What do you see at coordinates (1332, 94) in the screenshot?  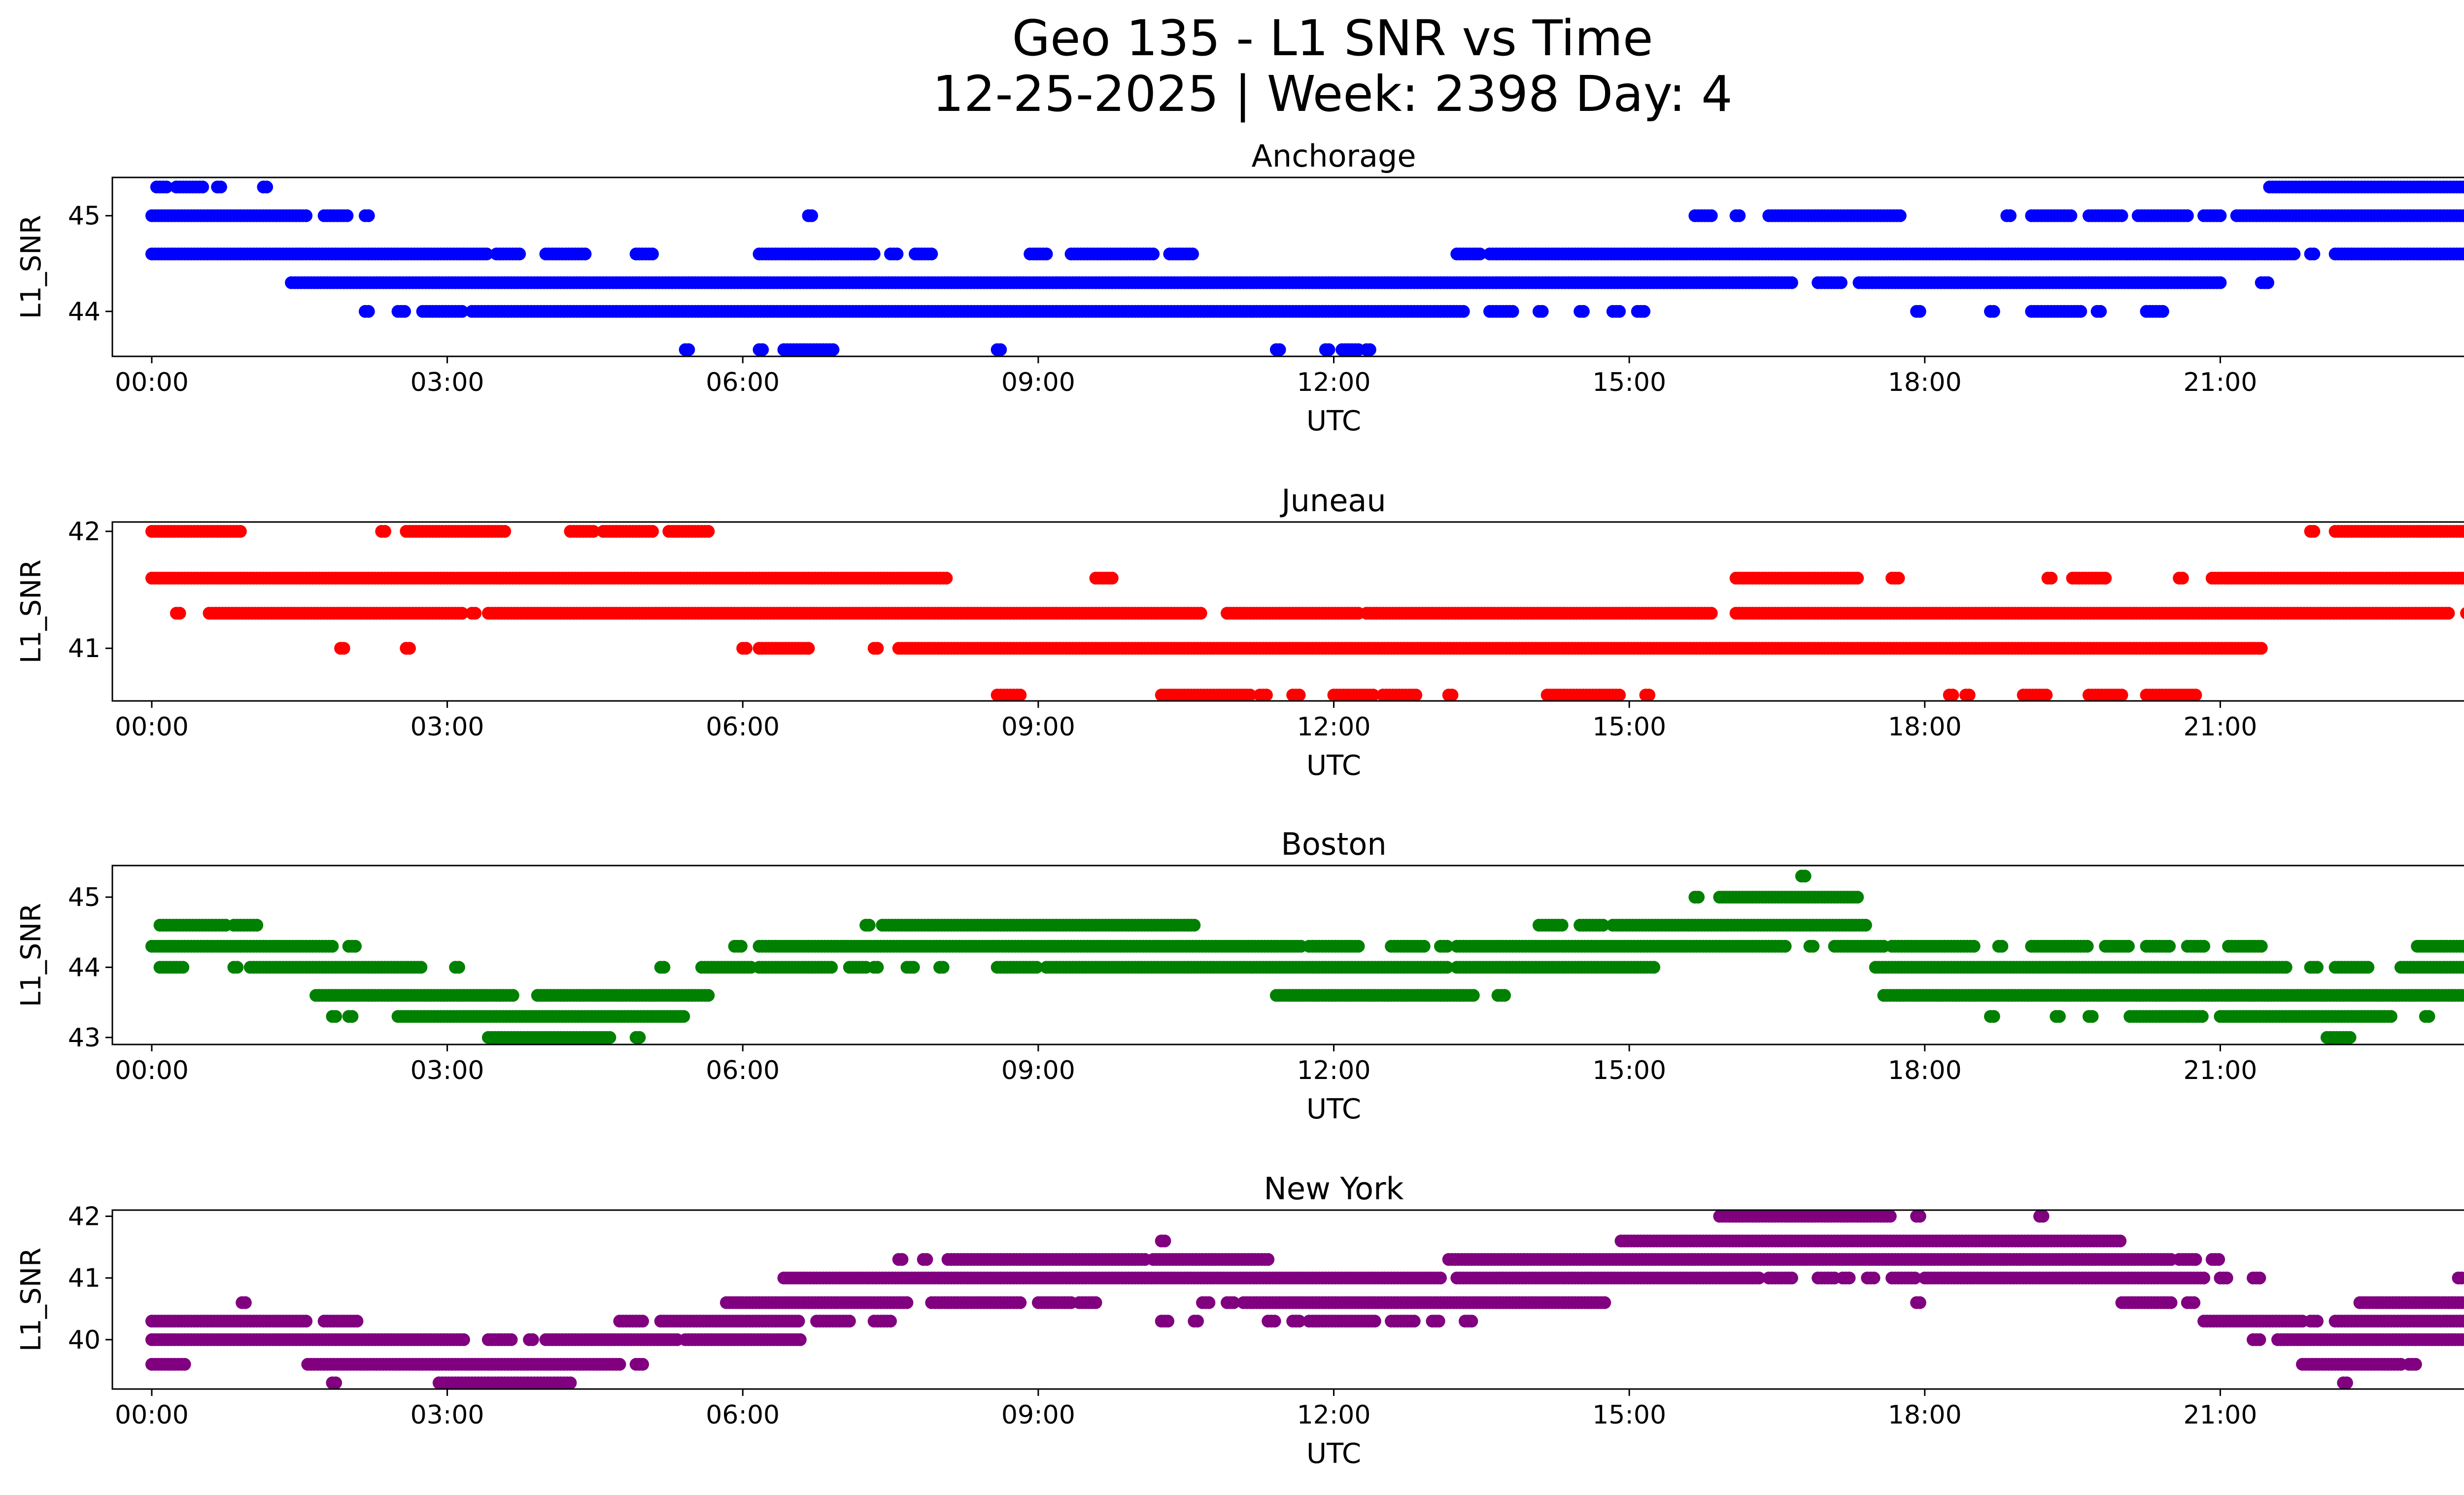 I see `figure-title-line-2: 12-25-2025 | Week: 2398 Day: 4` at bounding box center [1332, 94].